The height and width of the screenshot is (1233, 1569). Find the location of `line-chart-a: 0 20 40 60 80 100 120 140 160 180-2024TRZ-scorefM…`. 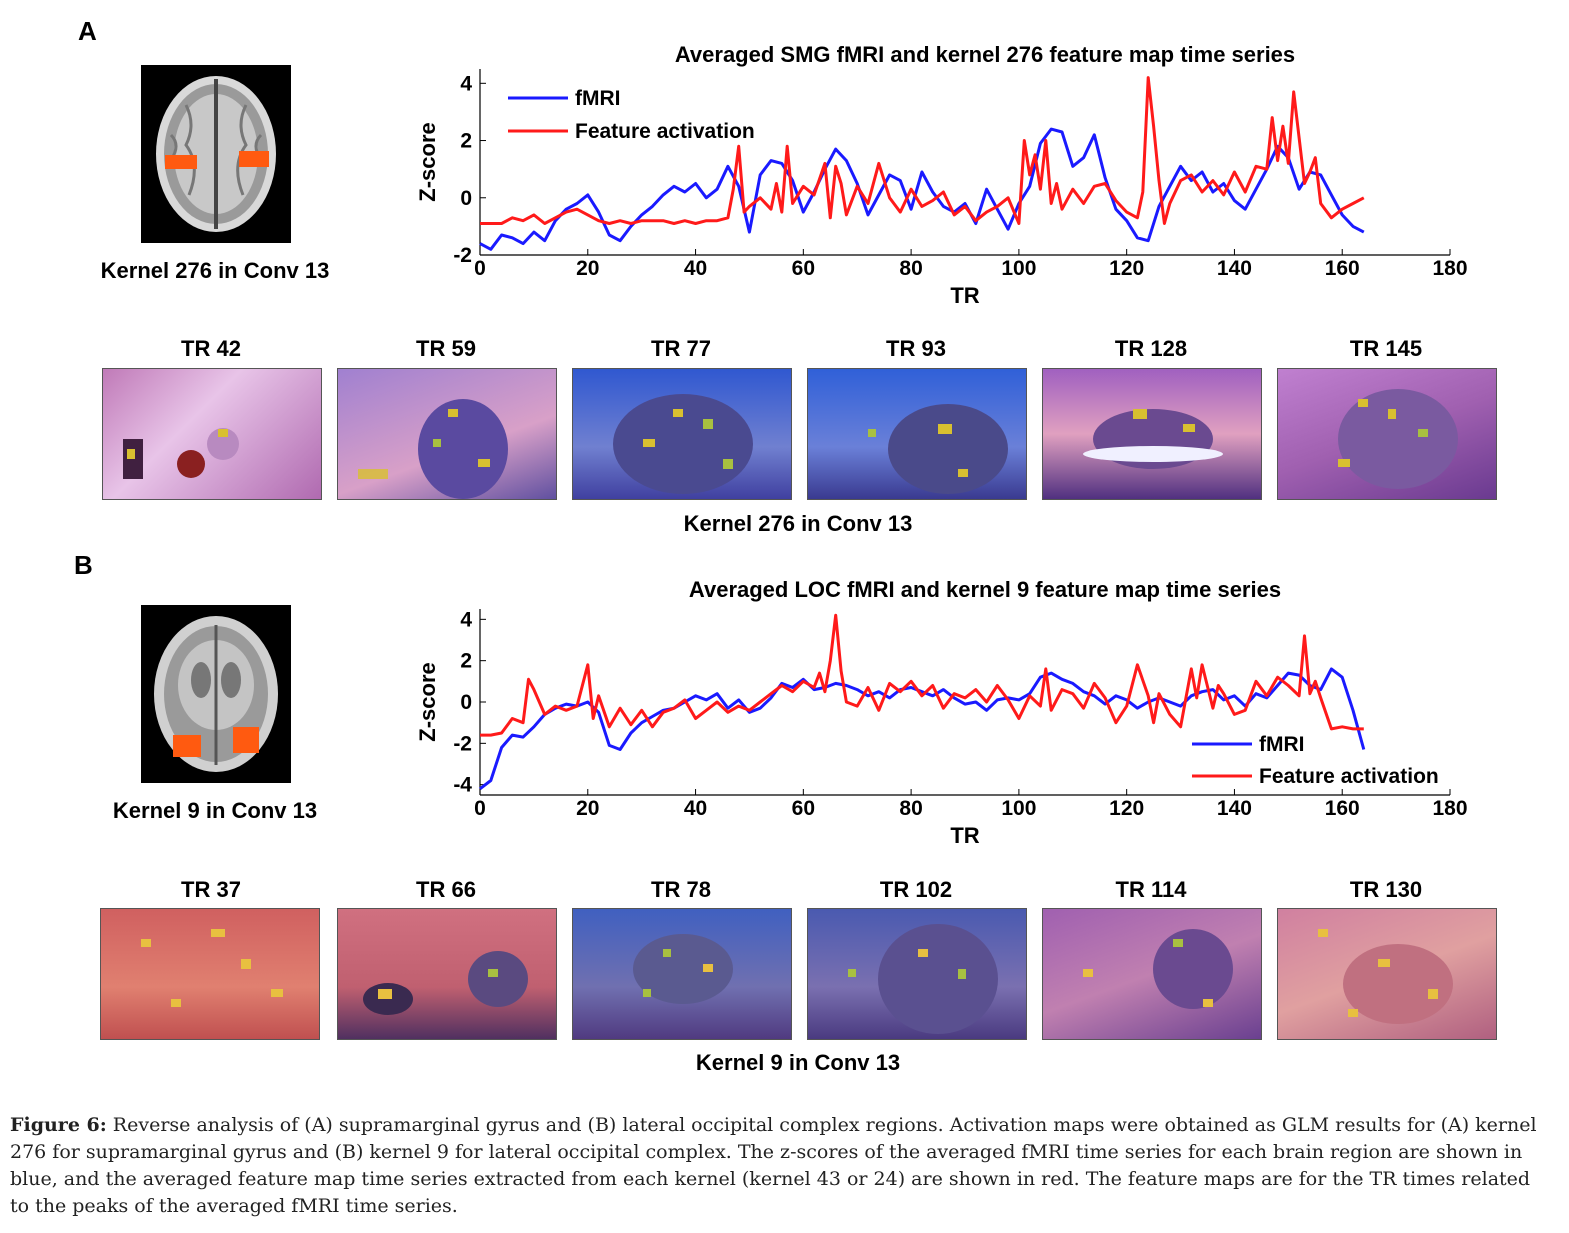

line-chart-a: 0 20 40 60 80 100 120 140 160 180-2024TRZ-scorefM… is located at coordinates (941, 188).